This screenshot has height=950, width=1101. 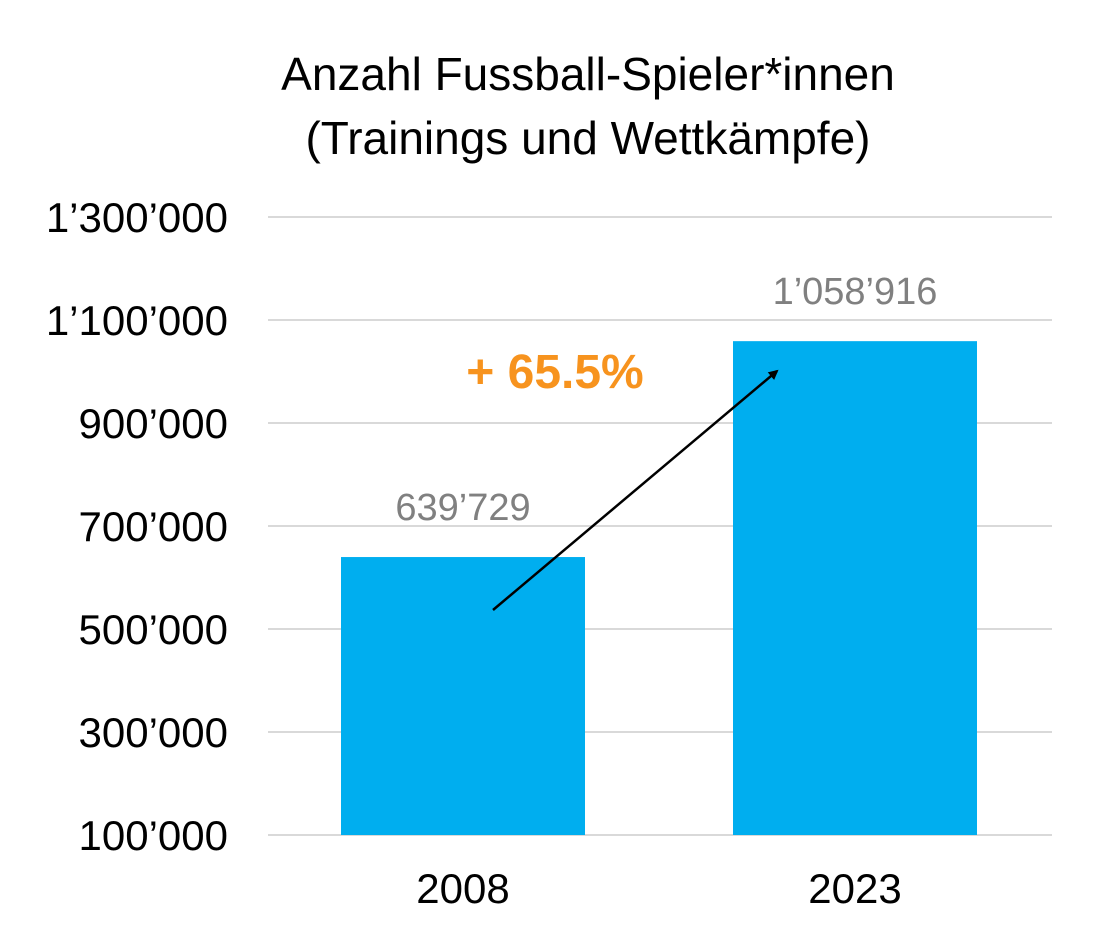 I want to click on chart-title-line-1: Anzahl Fussball-Spieler*innen, so click(x=588, y=74).